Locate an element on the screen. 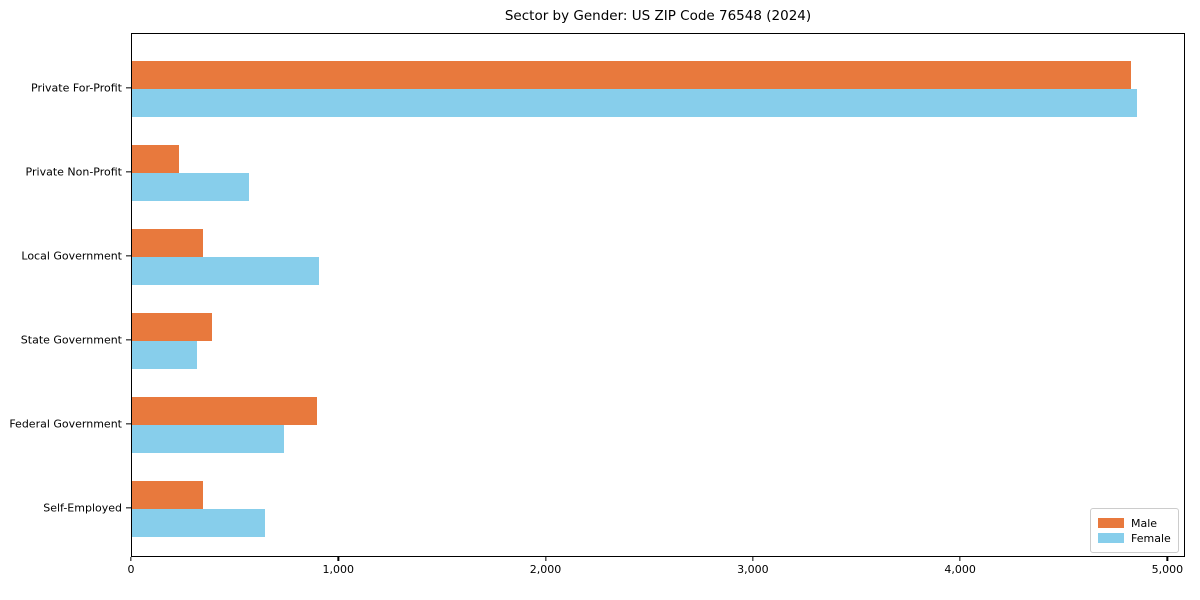  bar-female-private-for-profit is located at coordinates (635, 103).